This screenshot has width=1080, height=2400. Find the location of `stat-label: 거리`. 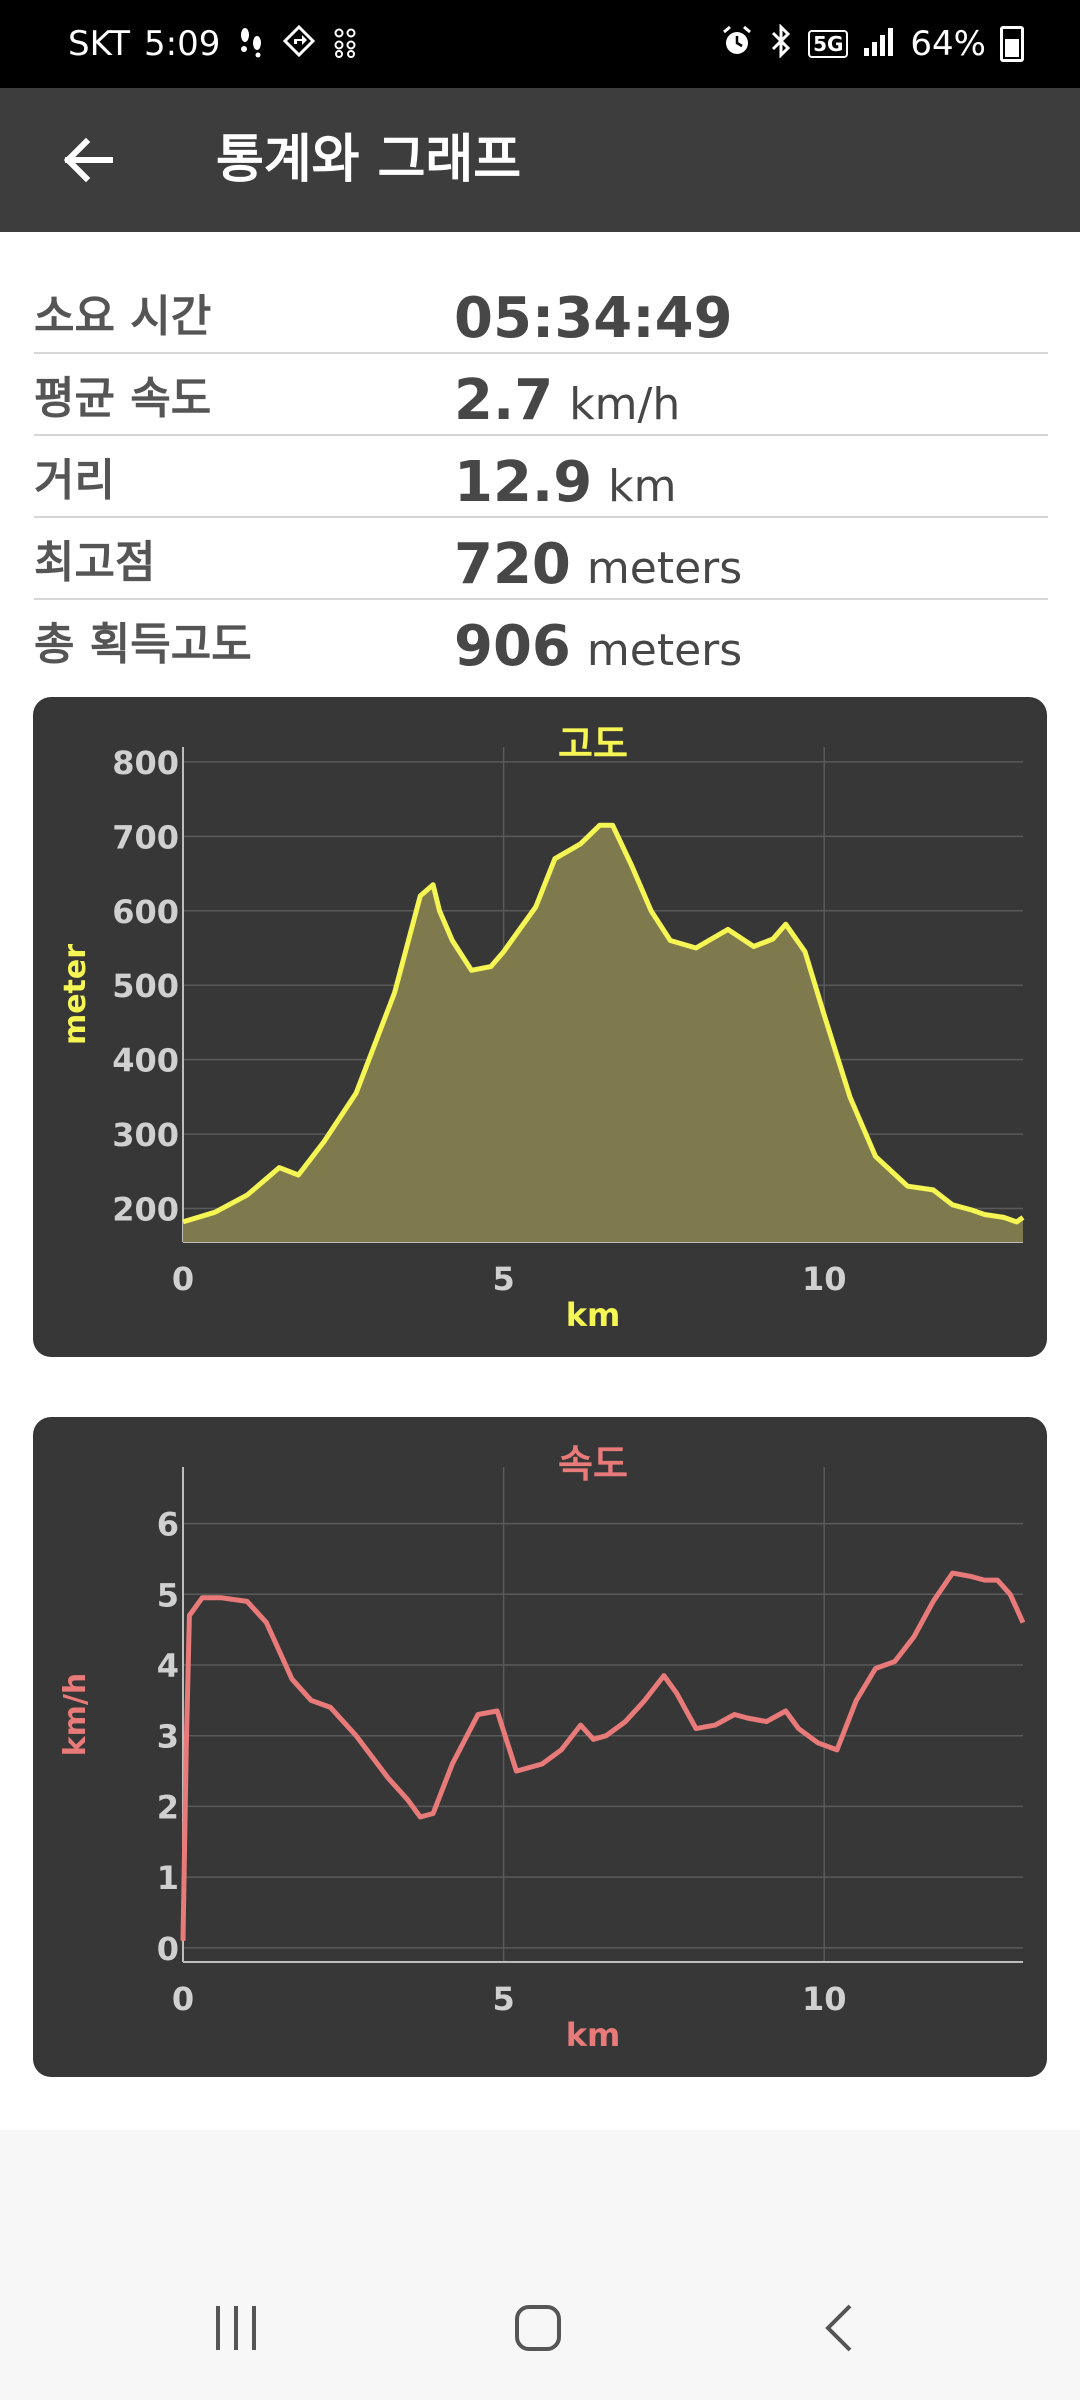

stat-label: 거리 is located at coordinates (74, 480).